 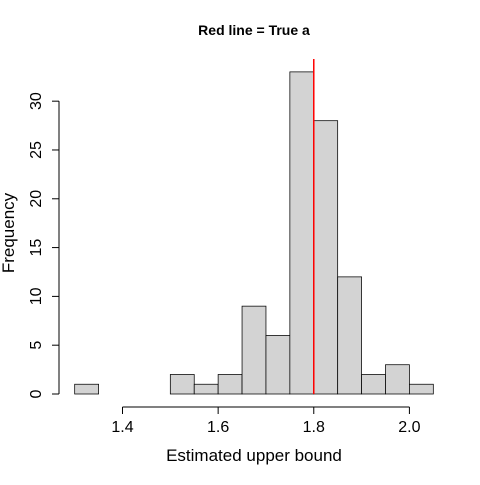 What do you see at coordinates (36, 248) in the screenshot?
I see `y-tick-label: 15` at bounding box center [36, 248].